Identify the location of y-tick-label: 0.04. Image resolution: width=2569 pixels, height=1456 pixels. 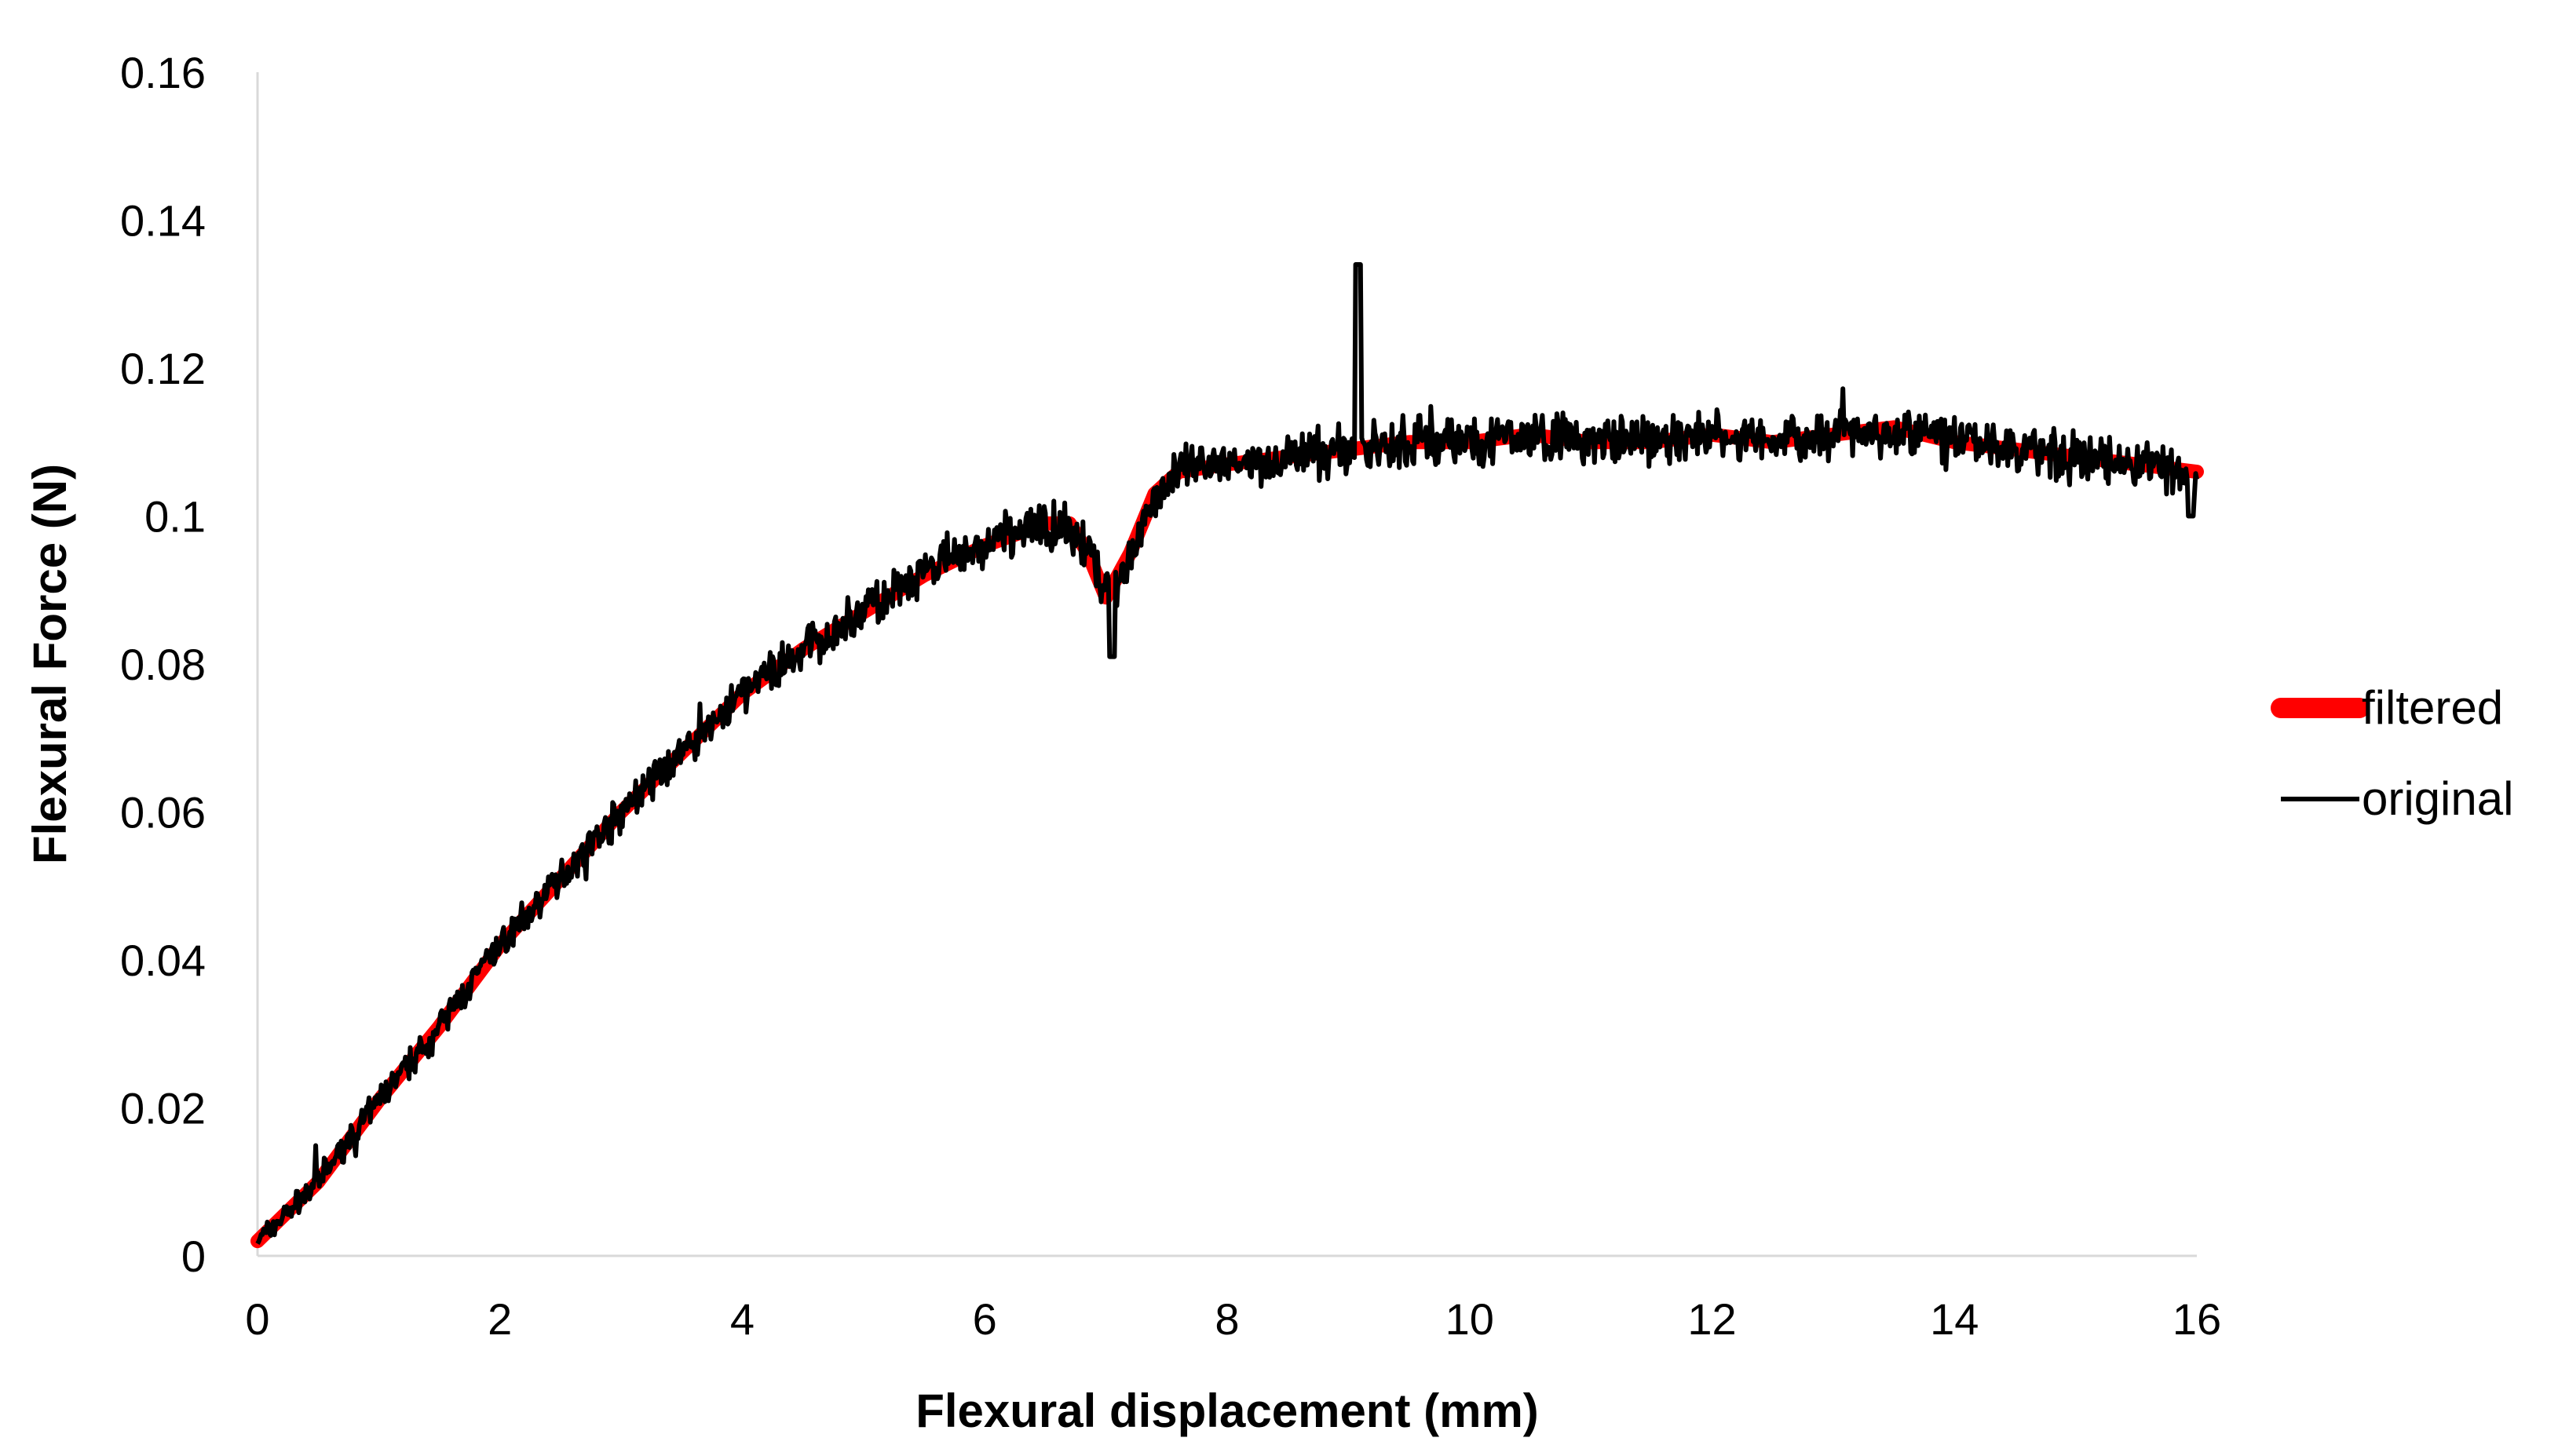
(163, 960).